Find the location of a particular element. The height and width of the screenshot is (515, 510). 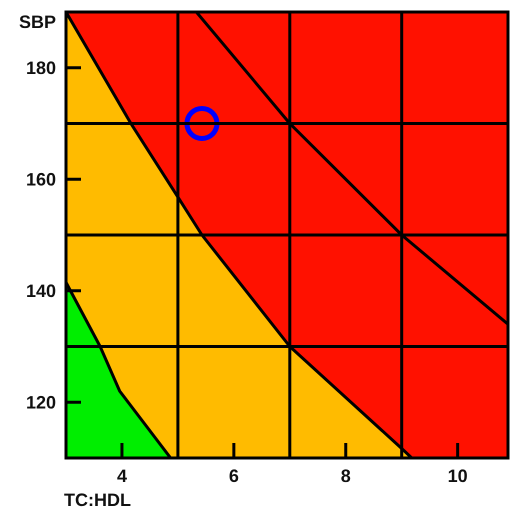

x-tick-label: 4 is located at coordinates (121, 476).